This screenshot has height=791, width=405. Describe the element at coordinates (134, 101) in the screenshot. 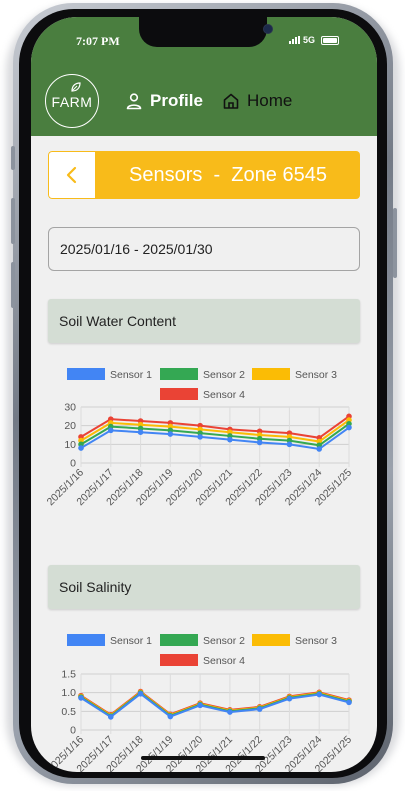

I see `person-icon` at that location.